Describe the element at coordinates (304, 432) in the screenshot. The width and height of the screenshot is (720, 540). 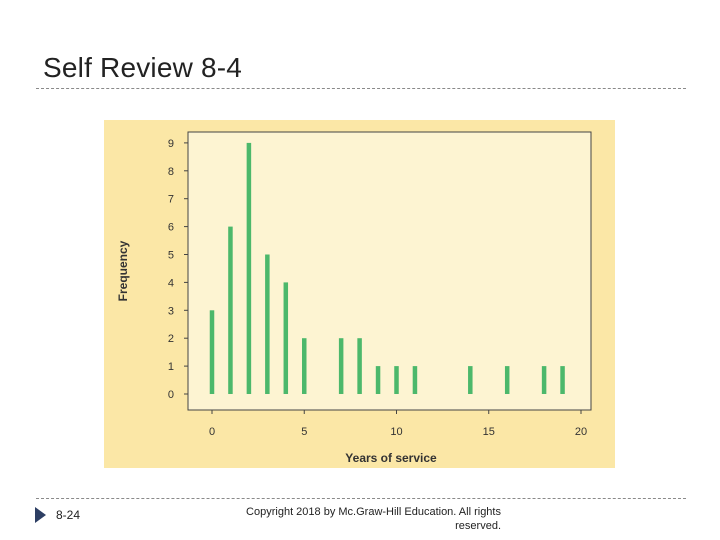
I see `x-tick-label: 5` at that location.